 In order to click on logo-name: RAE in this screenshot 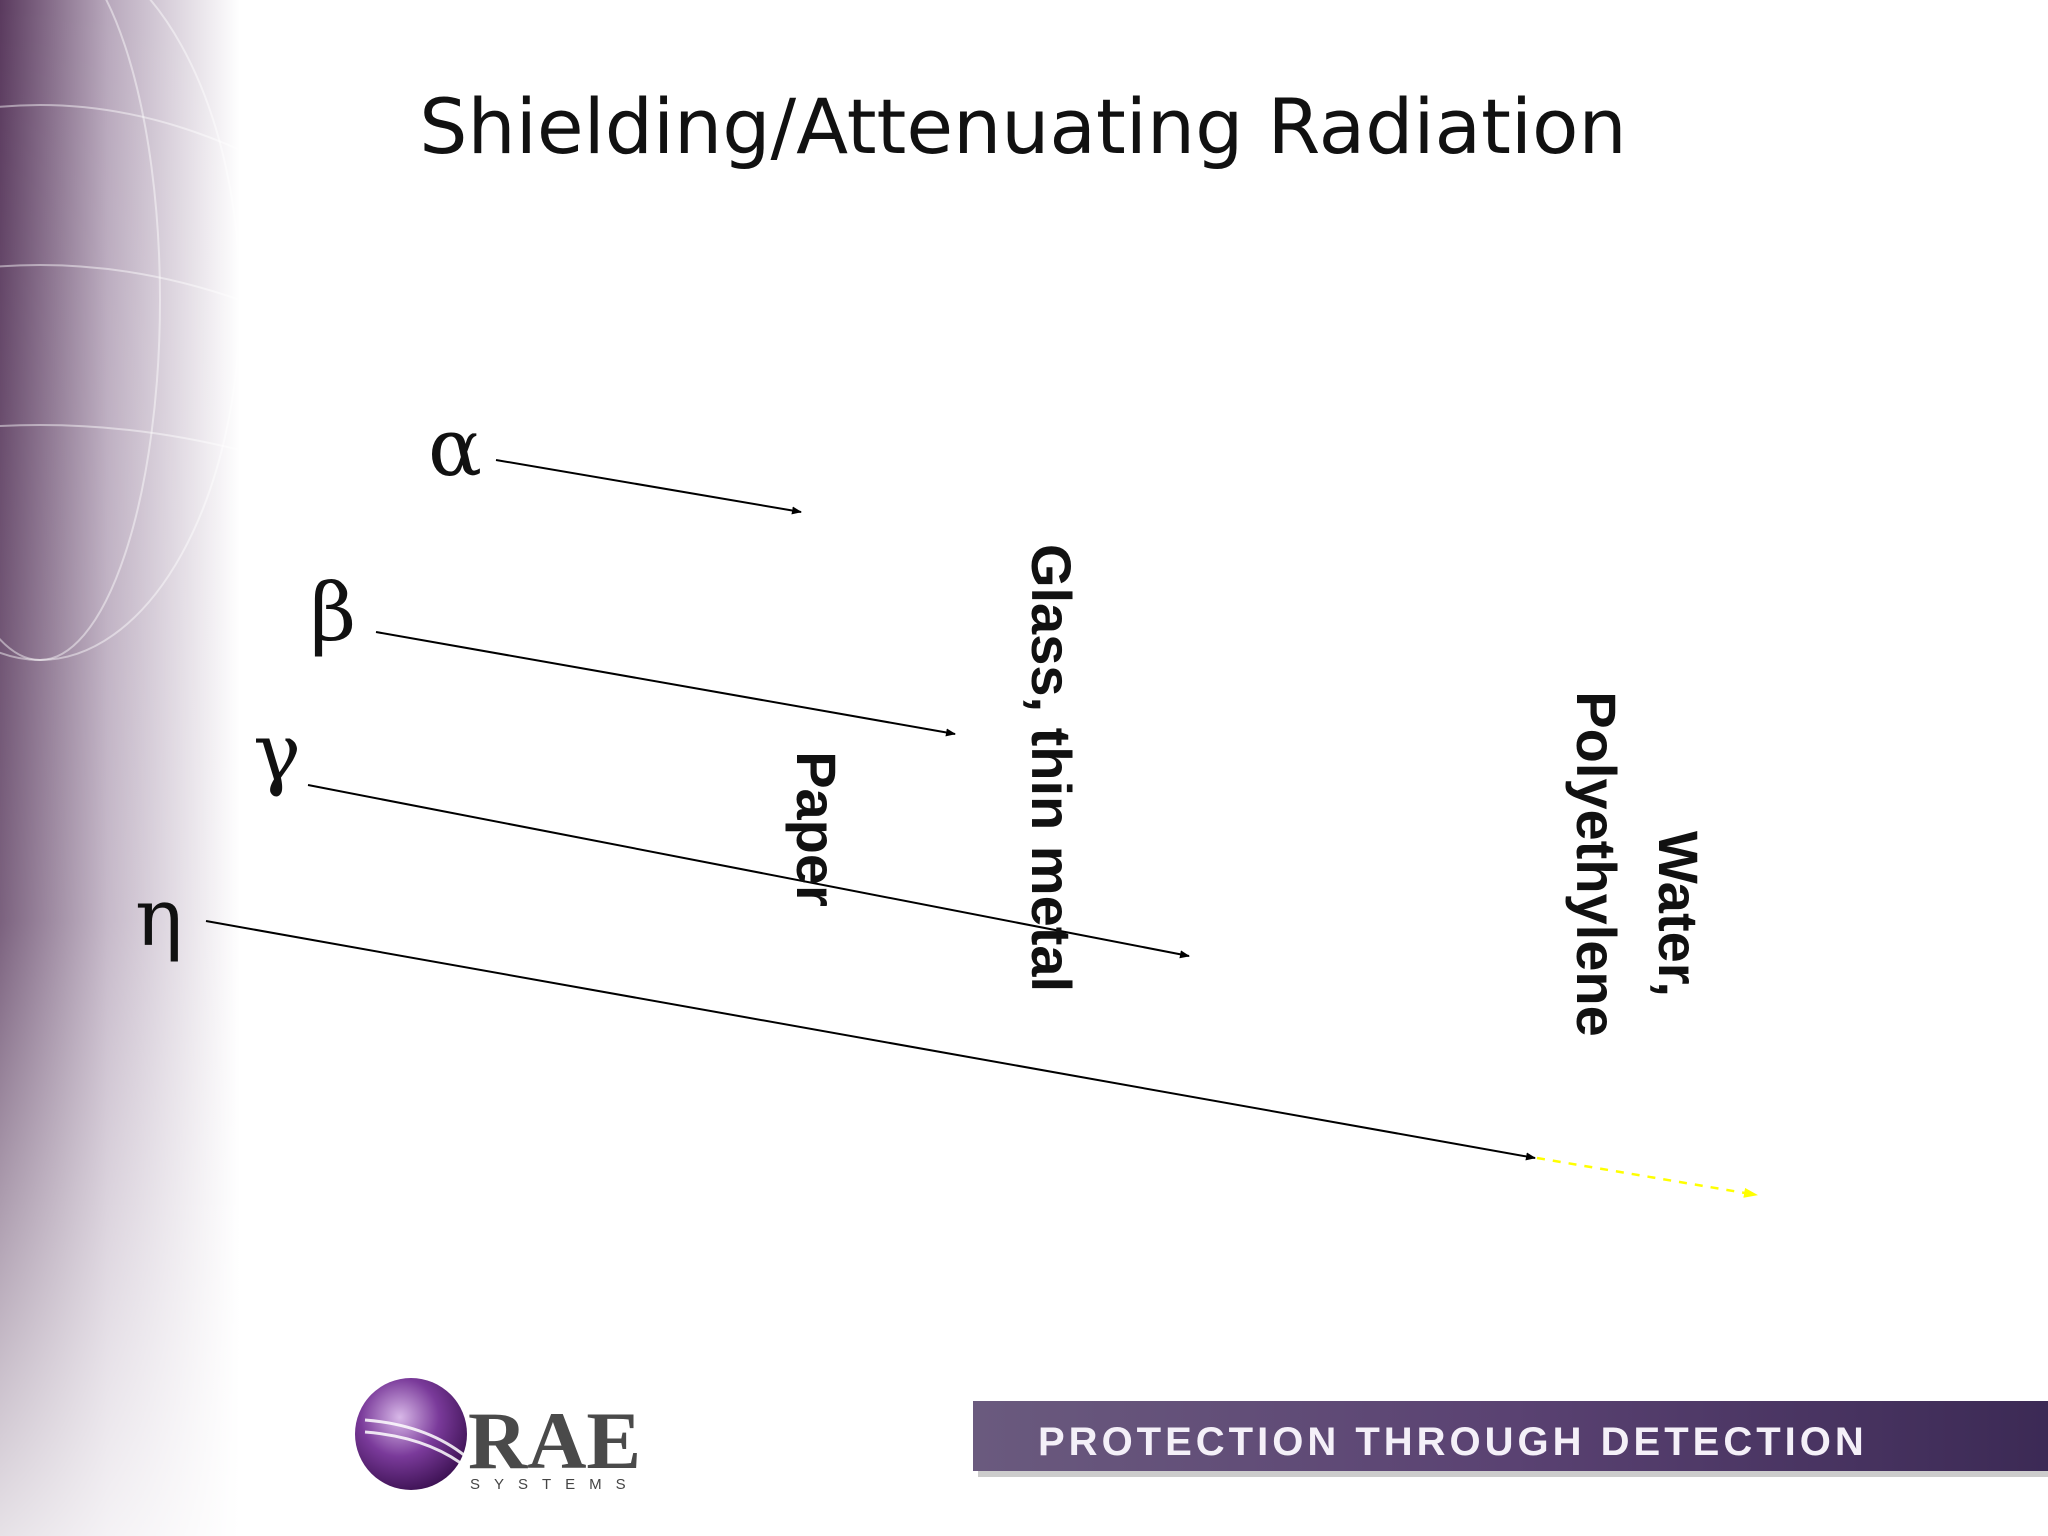, I will do `click(554, 1440)`.